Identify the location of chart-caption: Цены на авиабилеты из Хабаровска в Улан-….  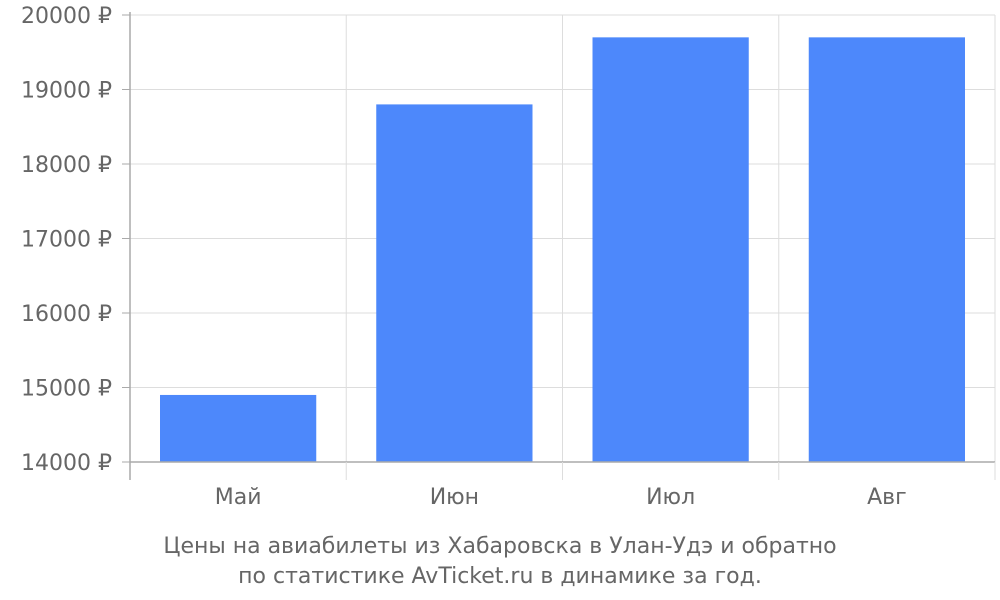
(500, 562).